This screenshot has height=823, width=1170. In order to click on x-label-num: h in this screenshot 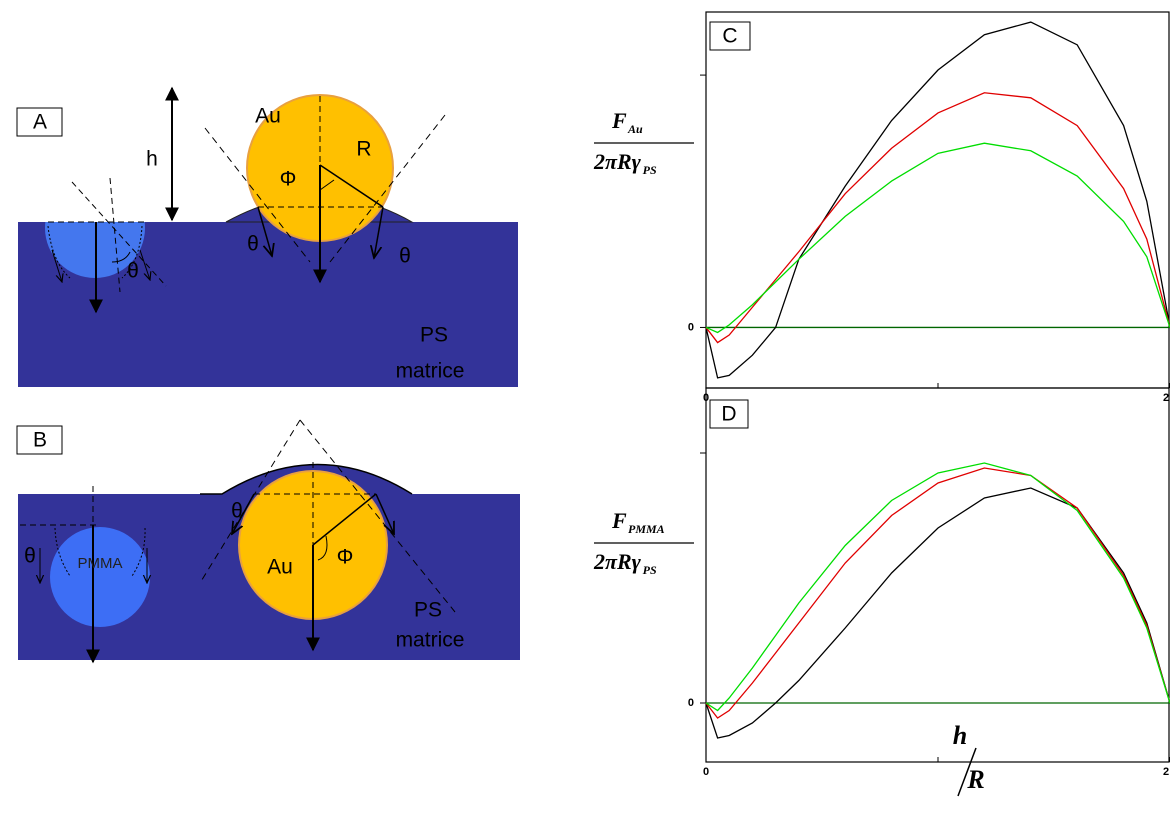, I will do `click(960, 735)`.